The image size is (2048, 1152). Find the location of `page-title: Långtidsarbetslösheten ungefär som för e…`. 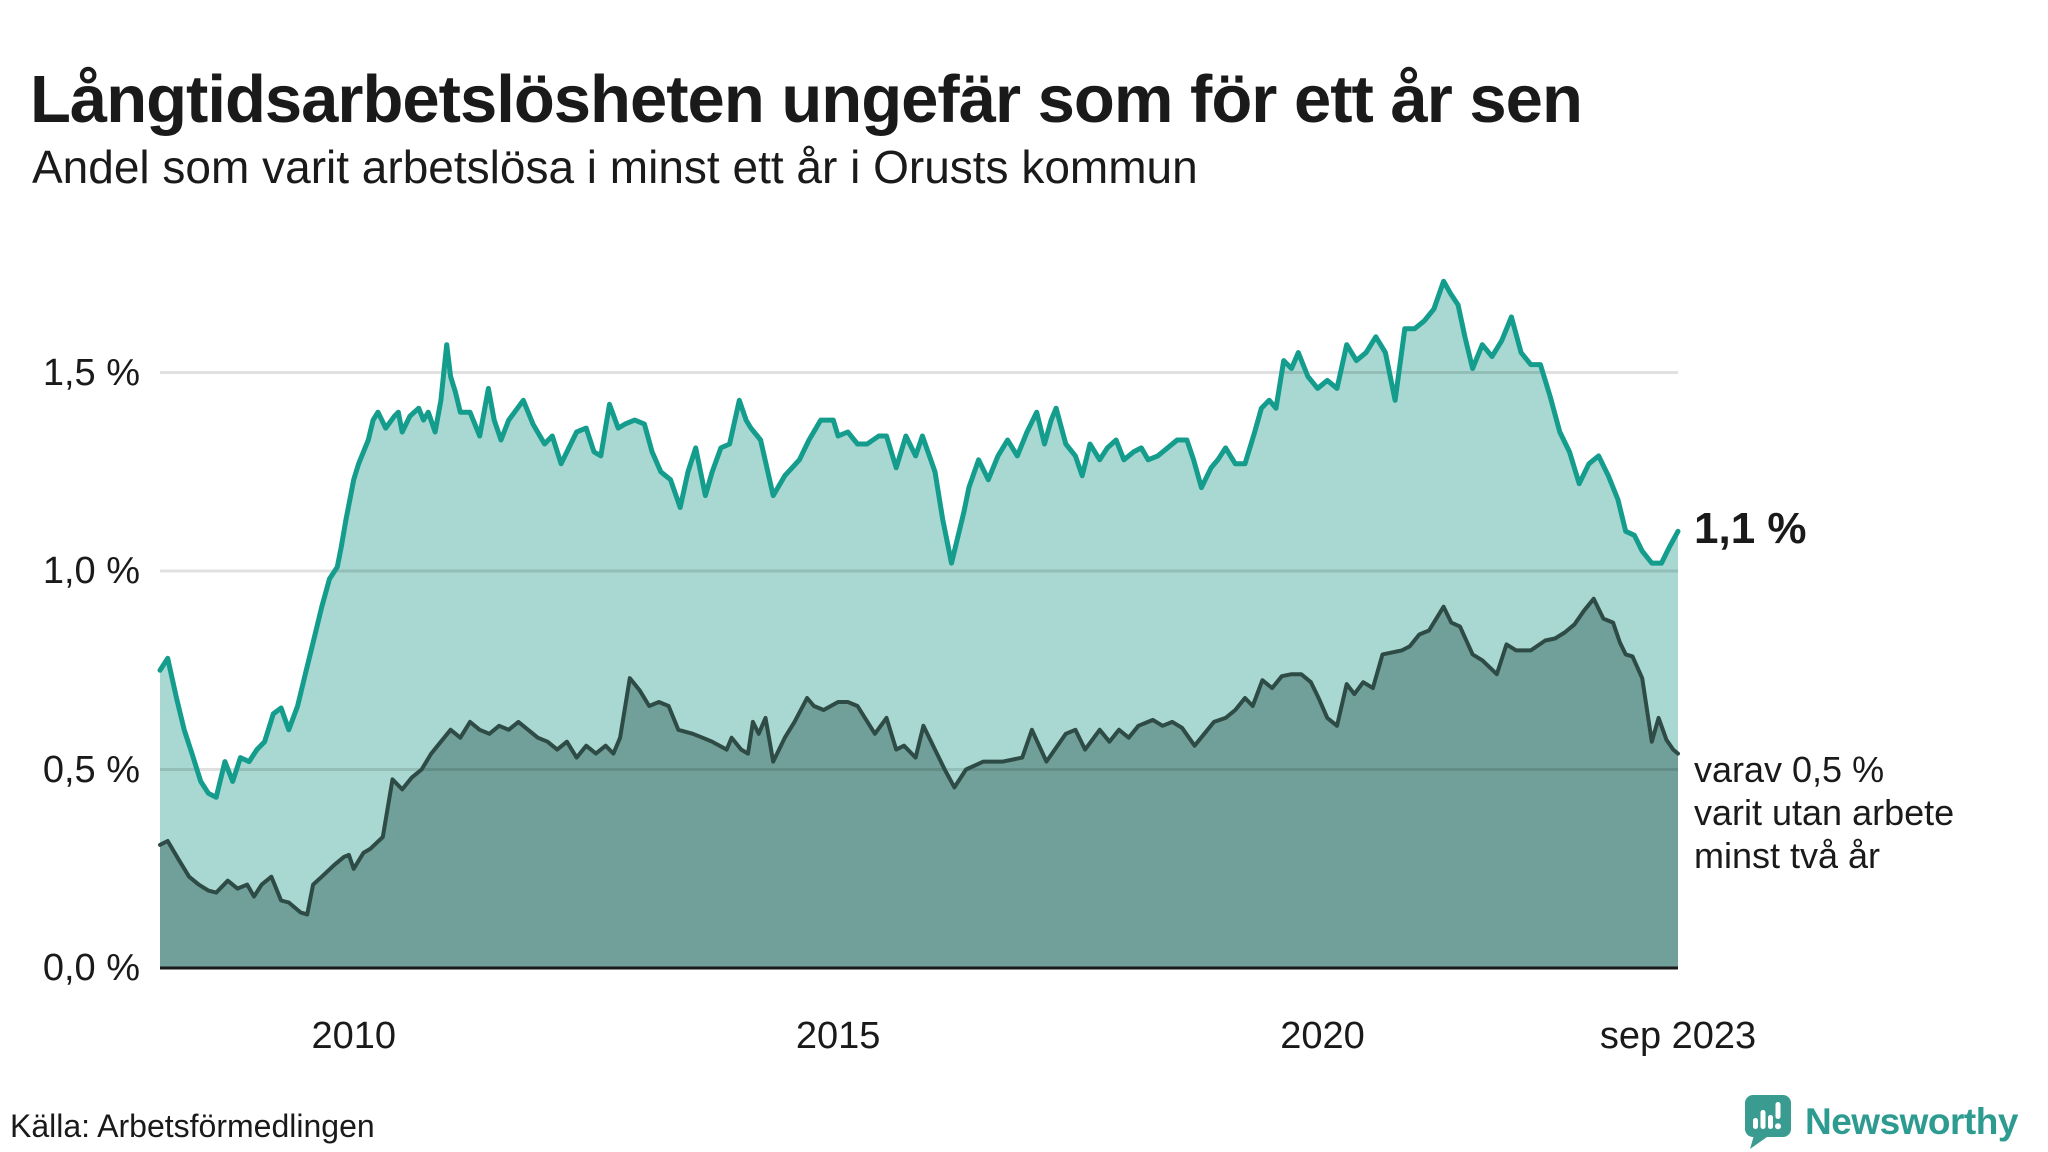

page-title: Långtidsarbetslösheten ungefär som för e… is located at coordinates (806, 99).